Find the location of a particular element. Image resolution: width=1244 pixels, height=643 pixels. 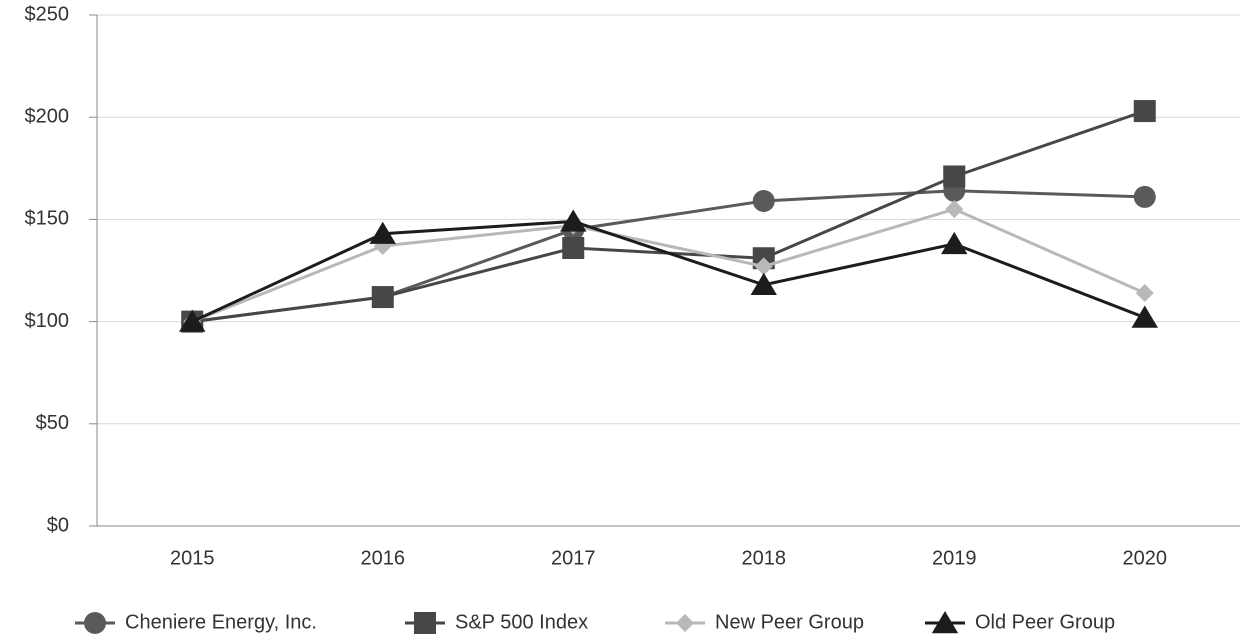

y-tick-label: $250 is located at coordinates (47, 14).